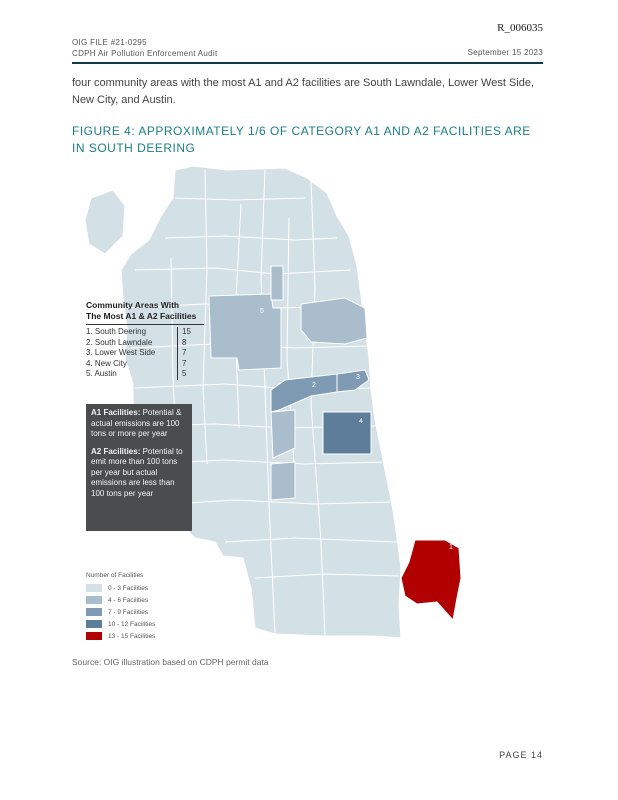 This screenshot has width=618, height=800. I want to click on ohare-area, so click(105, 222).